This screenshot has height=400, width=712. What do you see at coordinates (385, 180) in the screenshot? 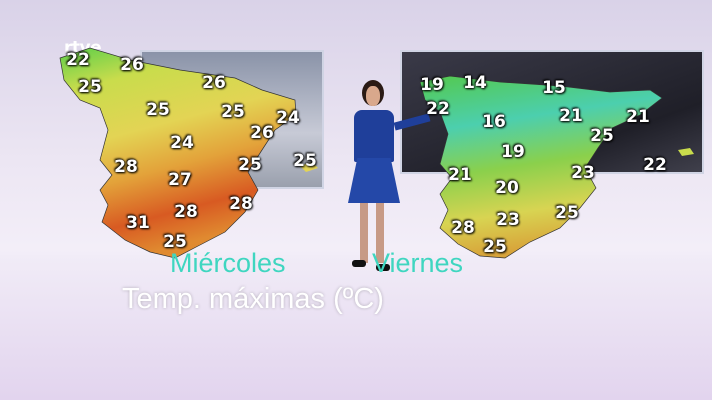
I see `presenter` at bounding box center [385, 180].